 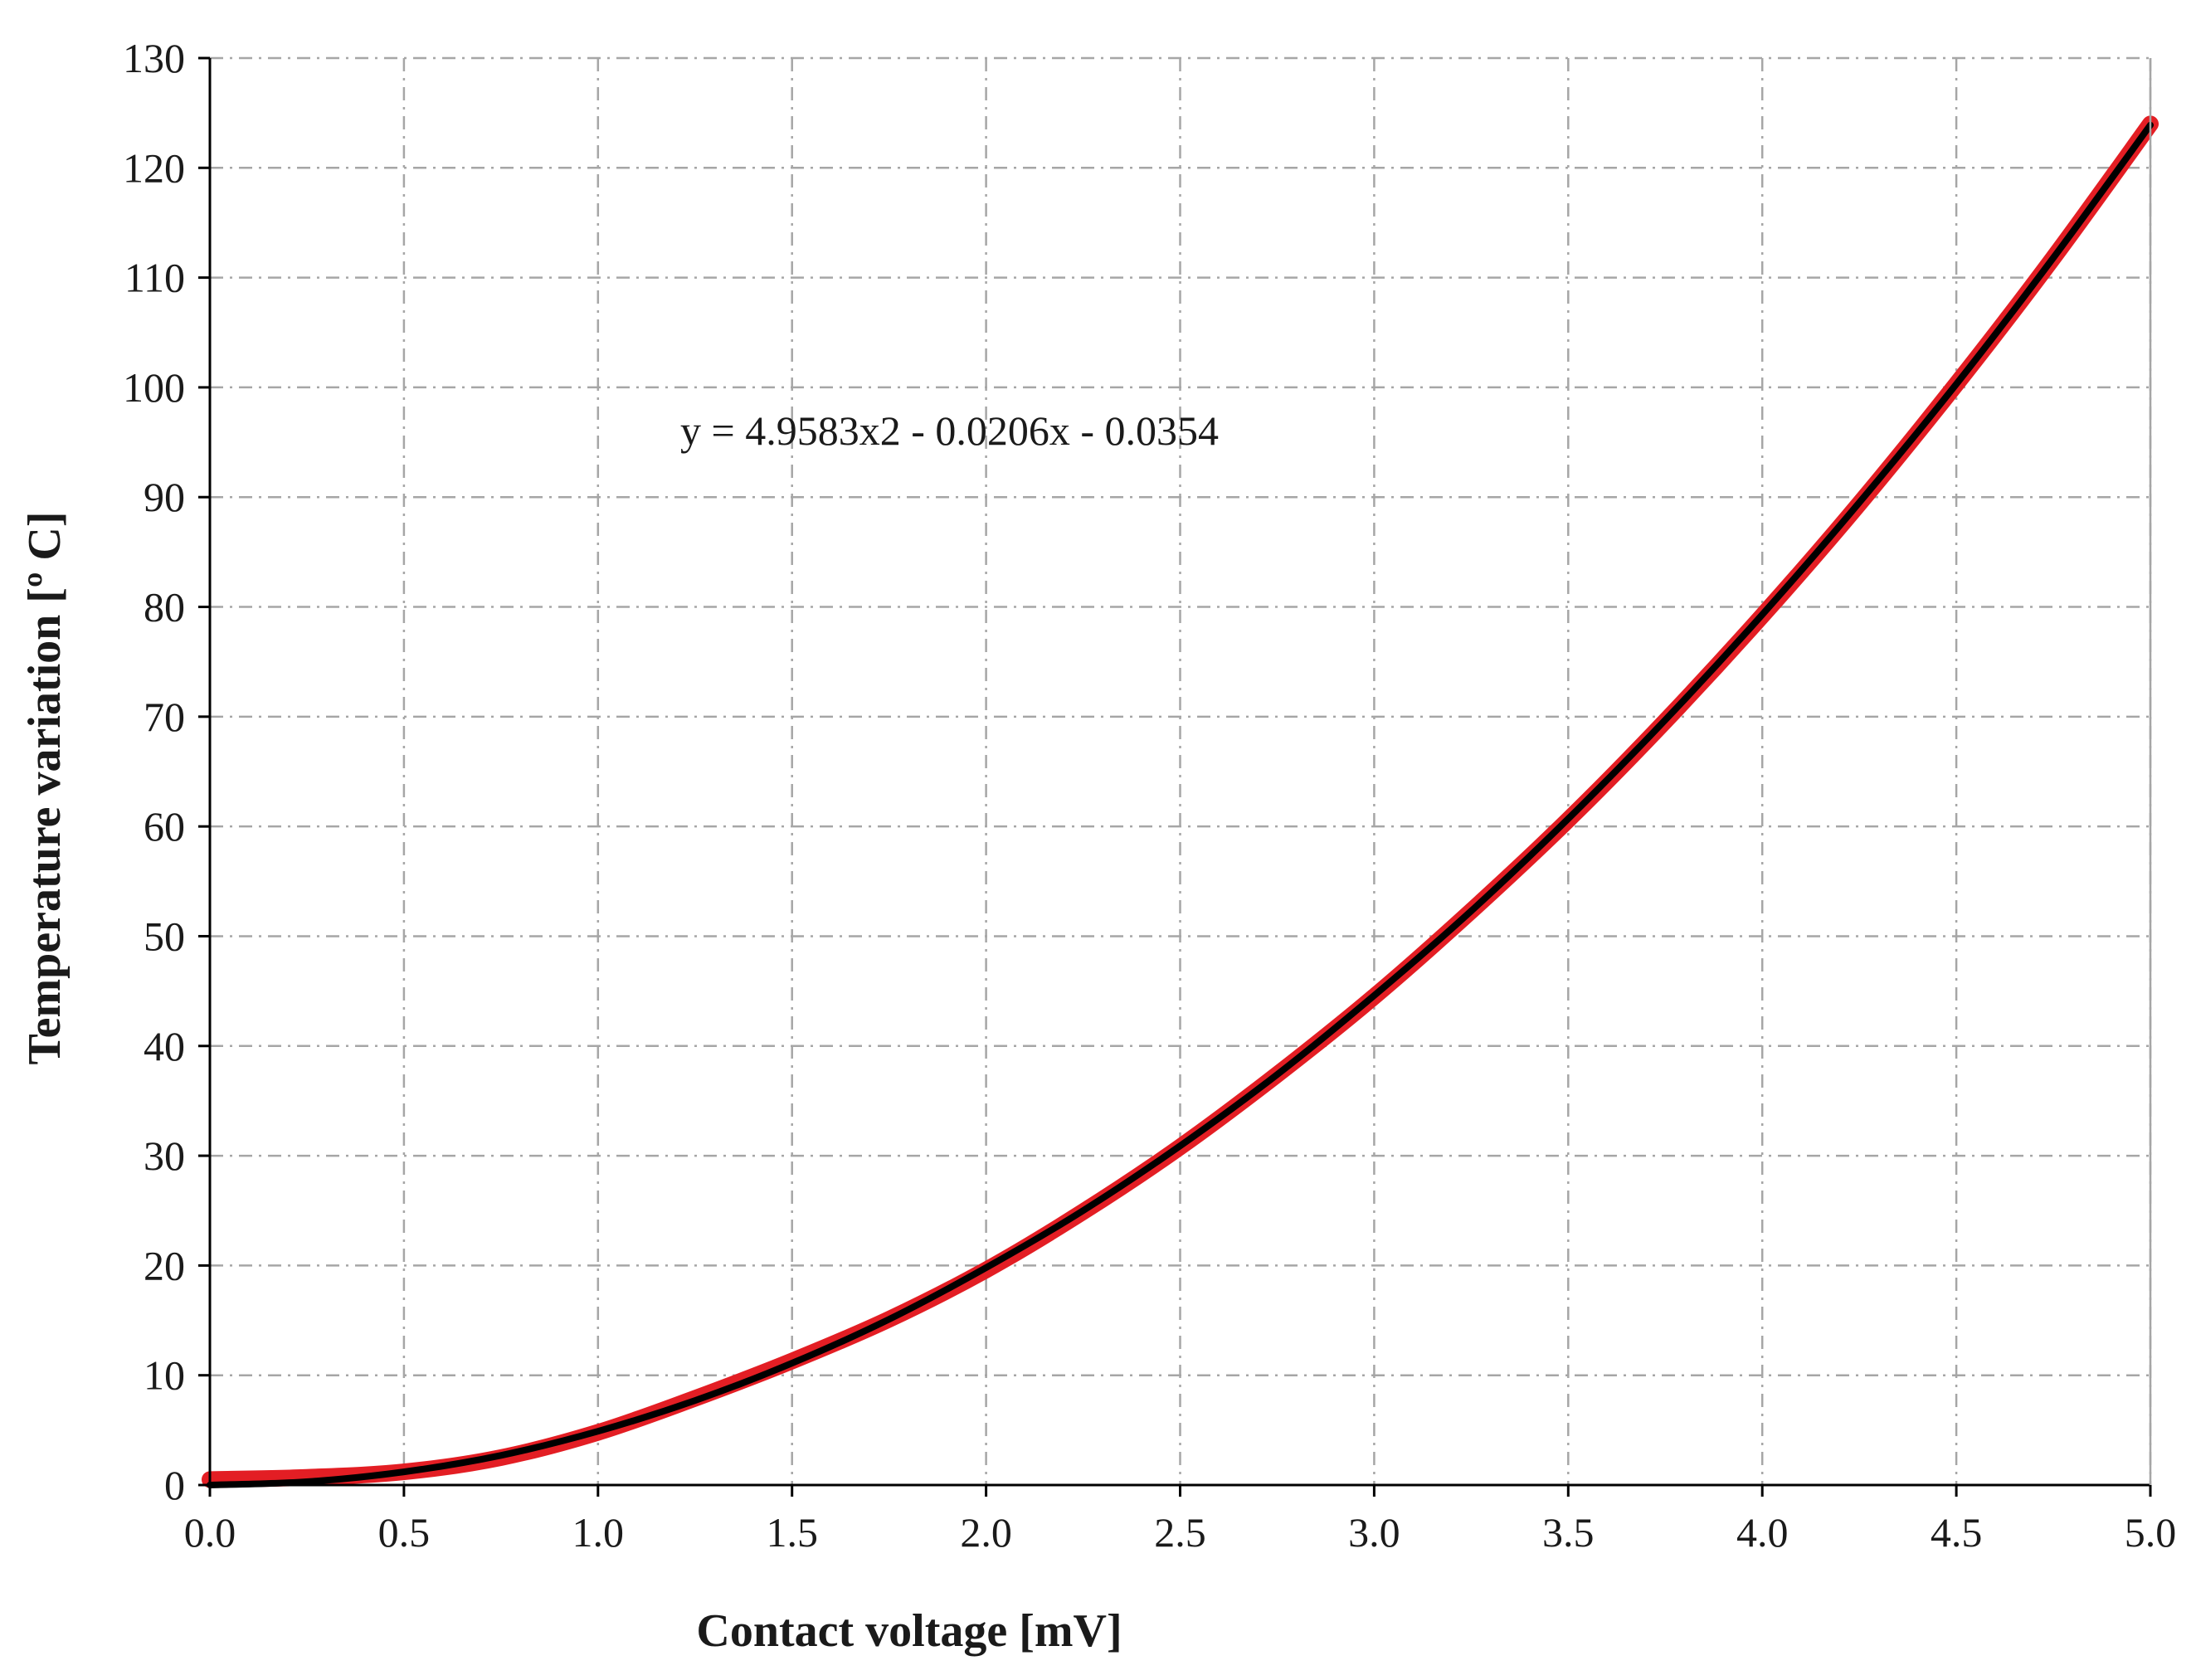 I want to click on x-tick-label: 0.0, so click(x=210, y=1532).